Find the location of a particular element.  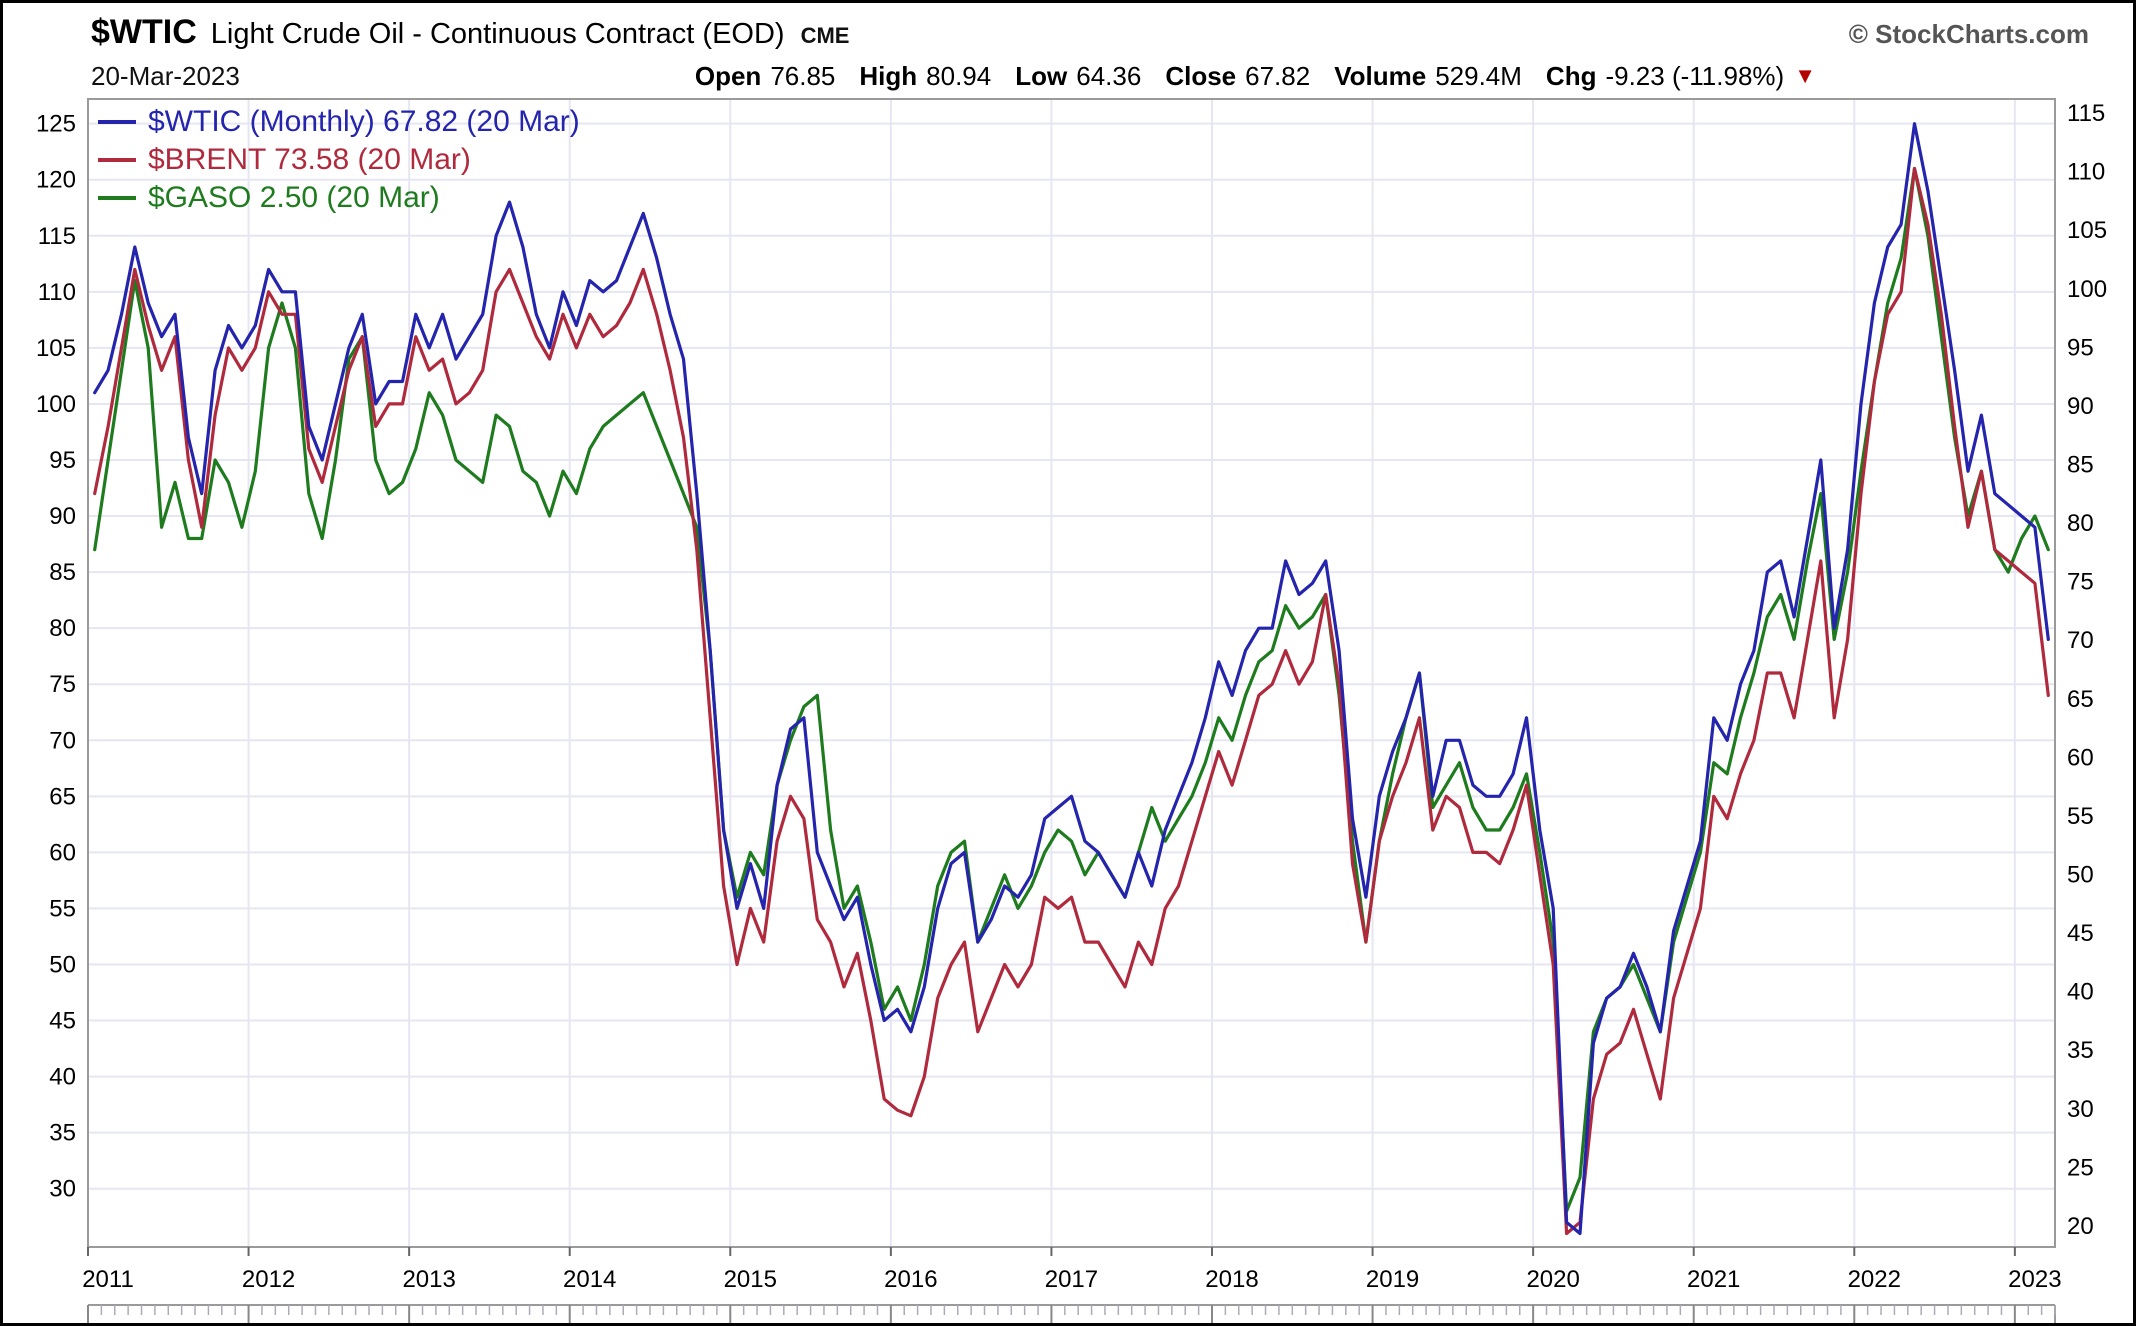

legend-label-wtic: $WTIC (Monthly) 67.82 (20 Mar) is located at coordinates (364, 121).